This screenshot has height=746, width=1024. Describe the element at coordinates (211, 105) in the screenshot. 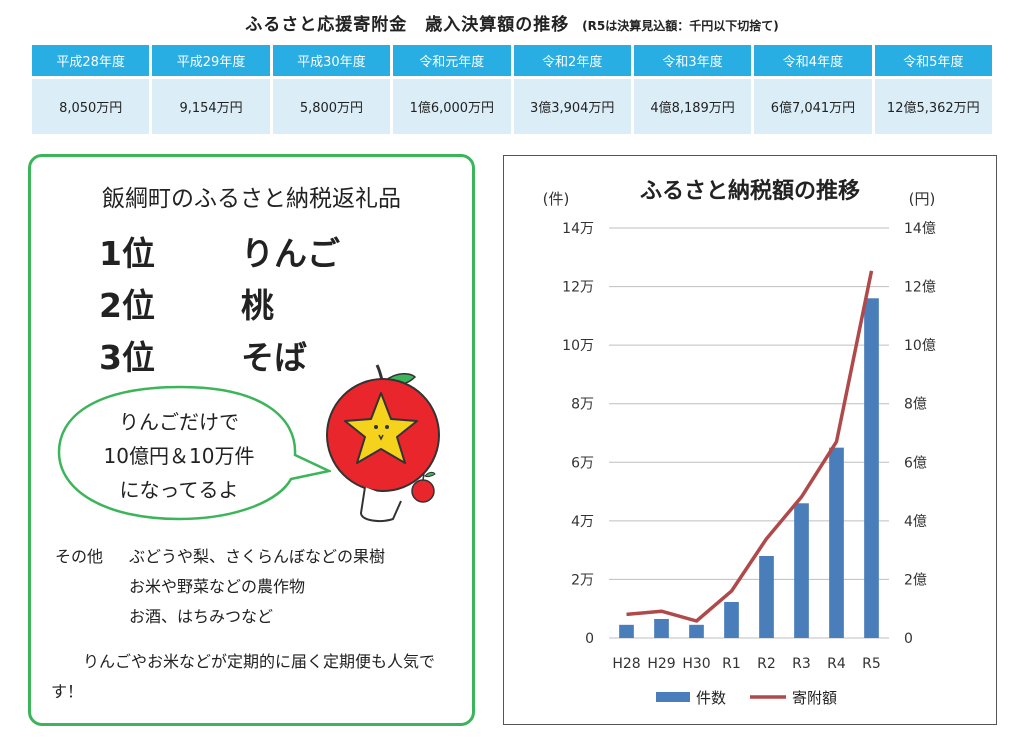

I see `table-cell: 9,154万円` at that location.